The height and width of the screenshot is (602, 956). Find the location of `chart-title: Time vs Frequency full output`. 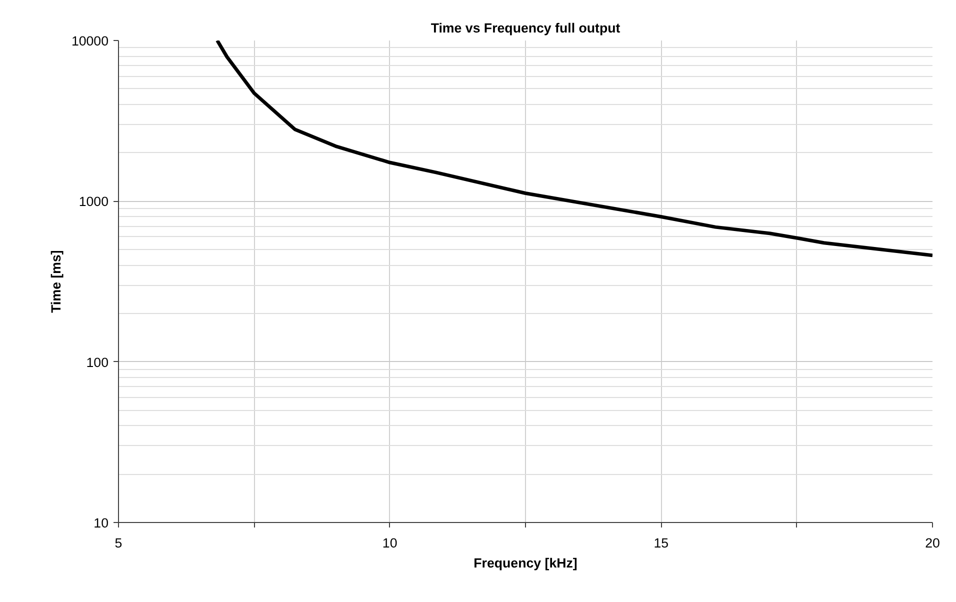

chart-title: Time vs Frequency full output is located at coordinates (525, 28).